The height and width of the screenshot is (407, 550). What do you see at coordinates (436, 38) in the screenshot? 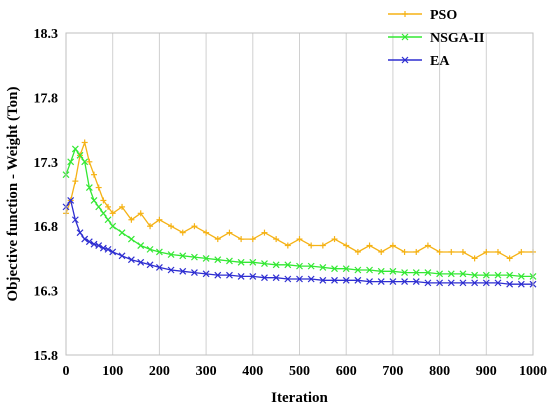
I see `legend: PSO NSGA-II EA` at bounding box center [436, 38].